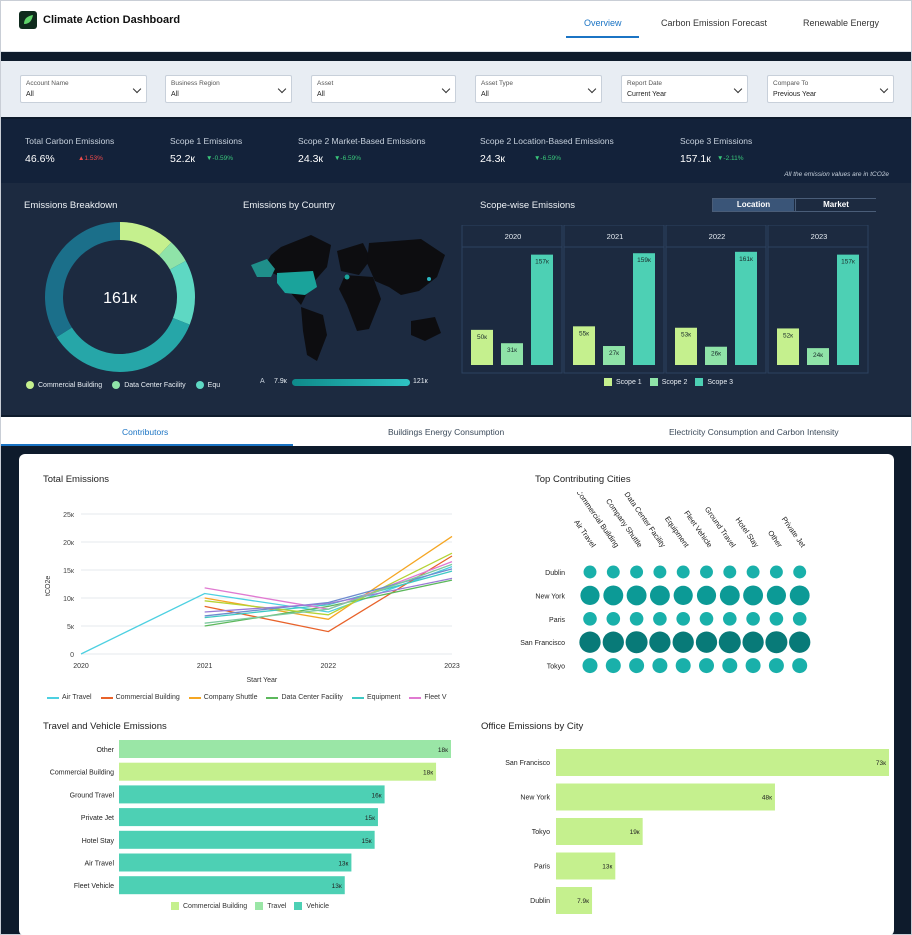  I want to click on y-tick-label: 0, so click(72, 655).